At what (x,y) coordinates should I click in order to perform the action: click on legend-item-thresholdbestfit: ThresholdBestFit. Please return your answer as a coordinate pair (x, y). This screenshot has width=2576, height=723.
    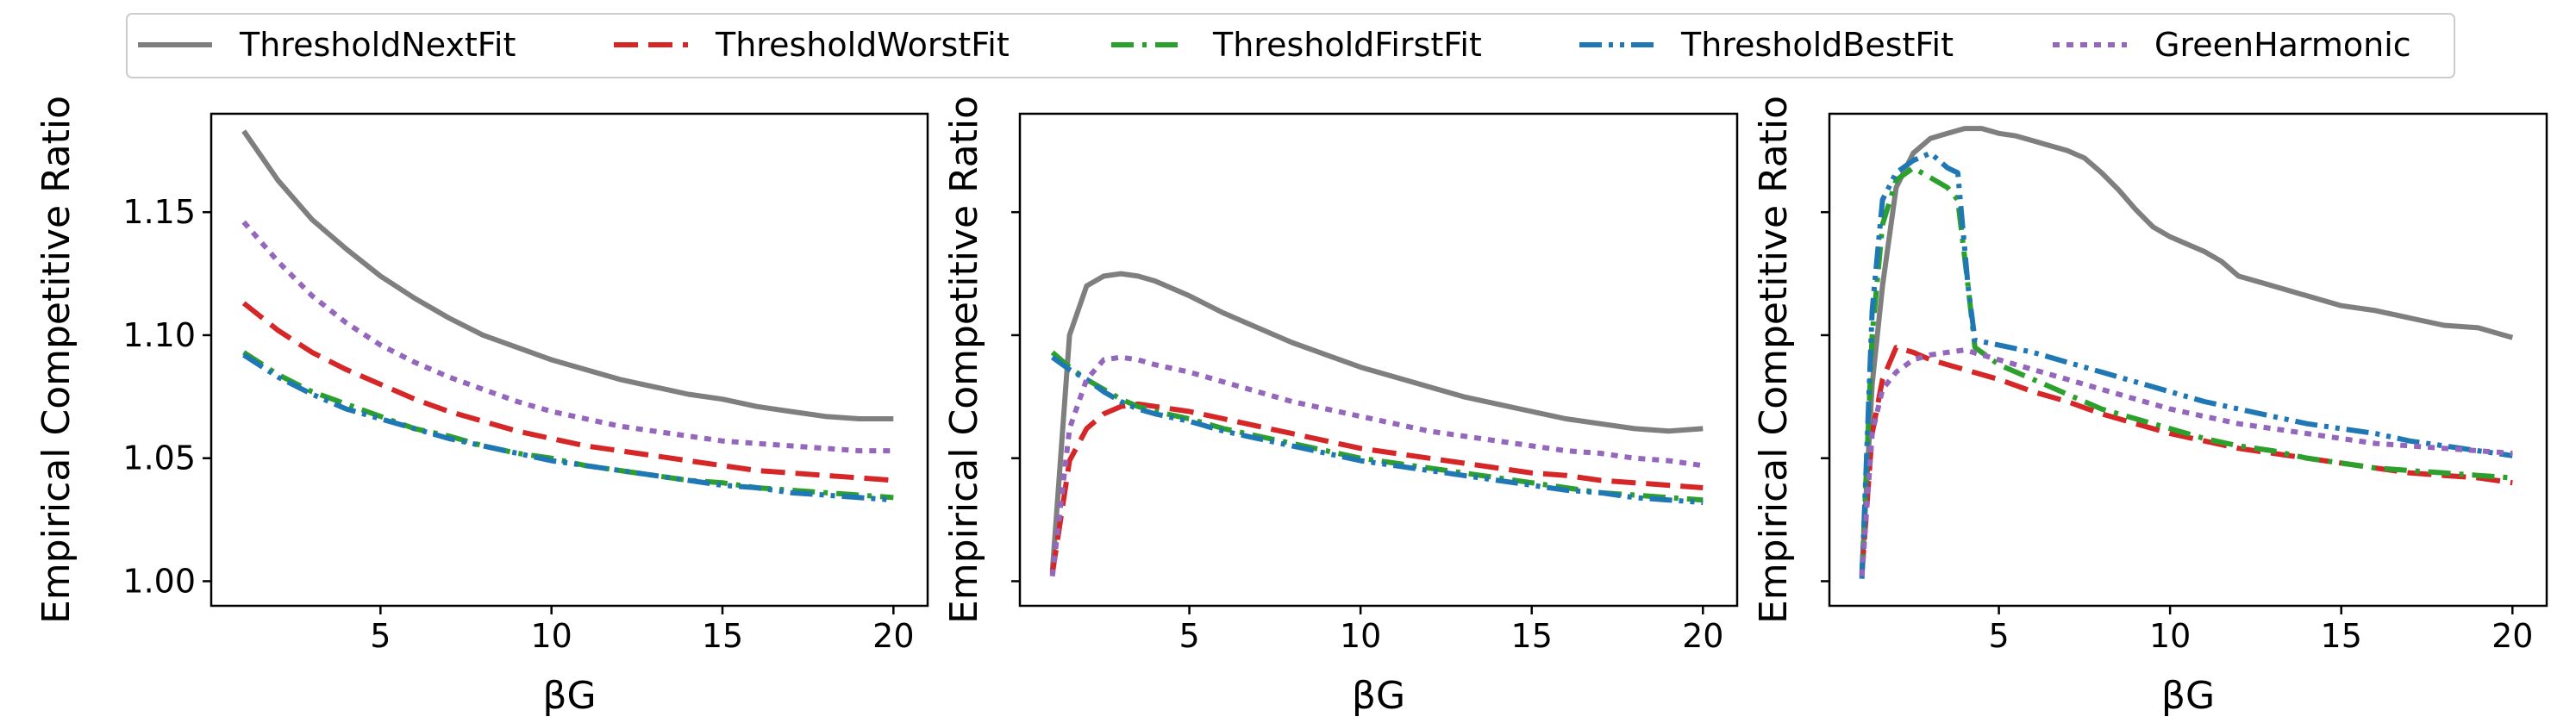
    Looking at the image, I should click on (1766, 45).